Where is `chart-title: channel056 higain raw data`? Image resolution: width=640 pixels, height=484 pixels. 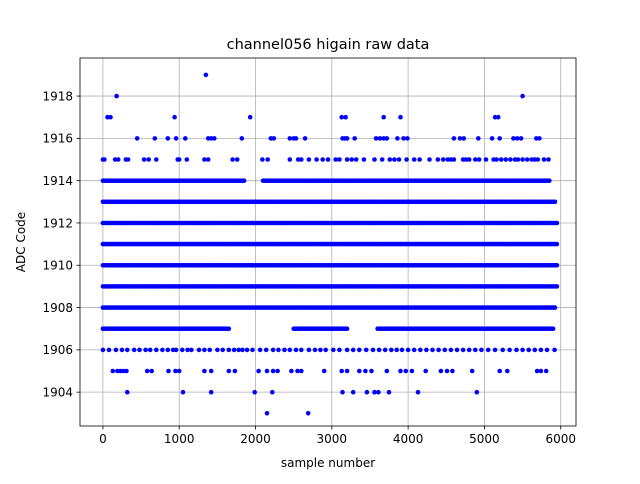
chart-title: channel056 higain raw data is located at coordinates (328, 45).